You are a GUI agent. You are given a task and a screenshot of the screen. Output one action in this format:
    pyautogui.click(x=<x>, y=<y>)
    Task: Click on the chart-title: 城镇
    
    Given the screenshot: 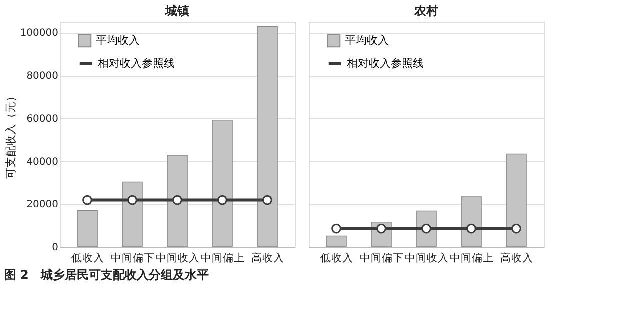 What is the action you would take?
    pyautogui.click(x=177, y=11)
    